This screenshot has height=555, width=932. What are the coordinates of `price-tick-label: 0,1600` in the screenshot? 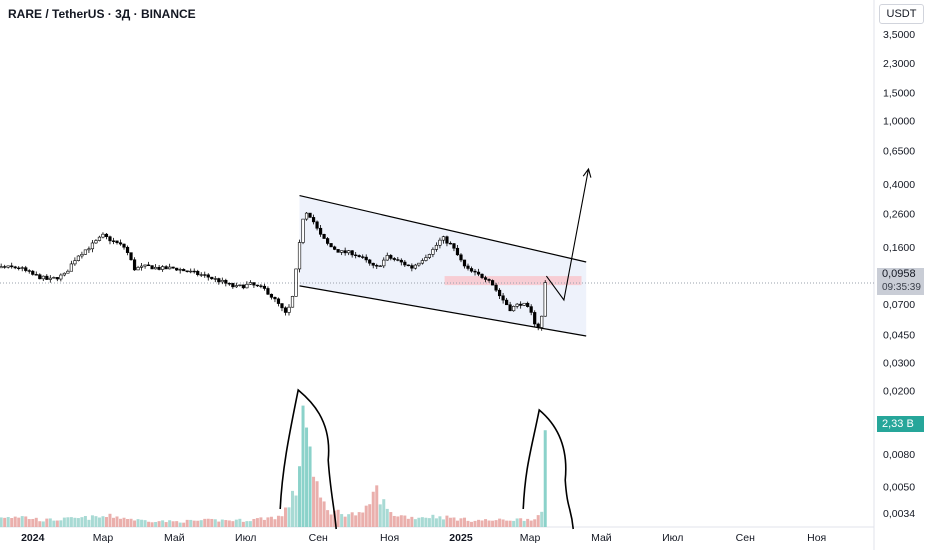 It's located at (899, 248).